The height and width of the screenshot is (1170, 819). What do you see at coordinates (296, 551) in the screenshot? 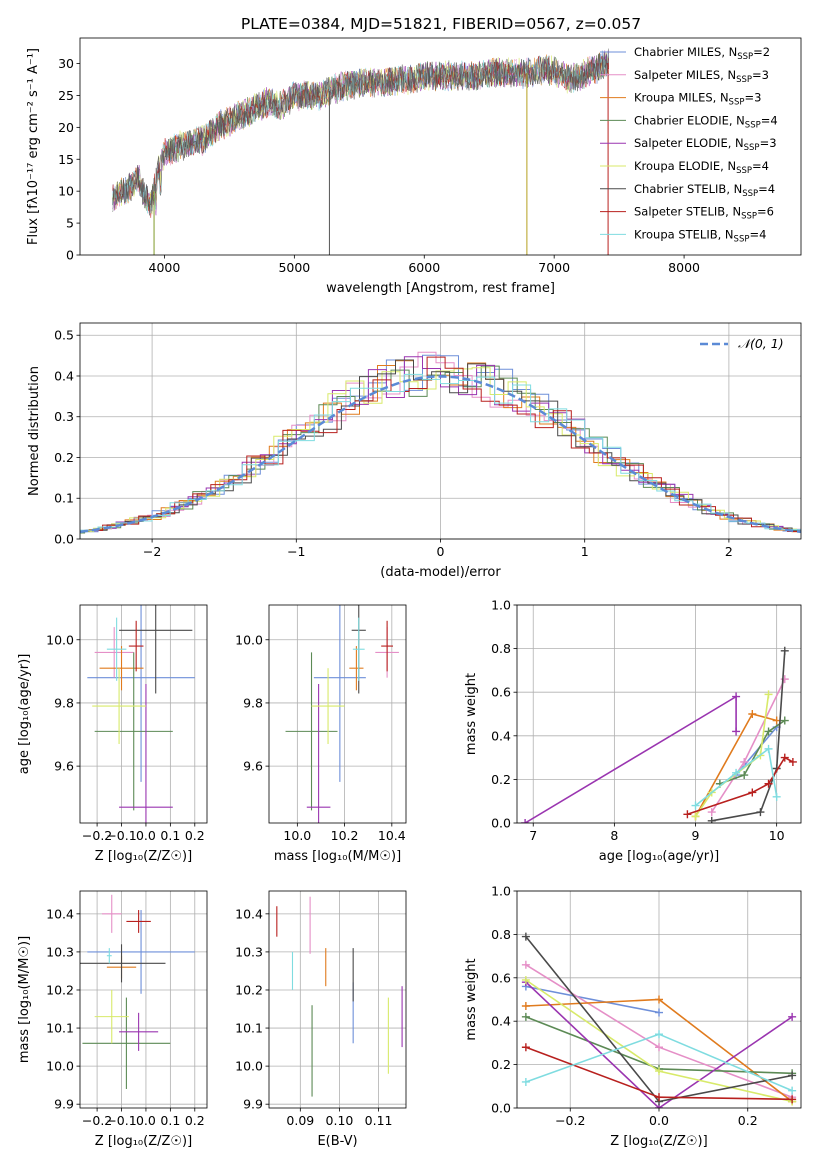
I see `x-tick-label: −1` at bounding box center [296, 551].